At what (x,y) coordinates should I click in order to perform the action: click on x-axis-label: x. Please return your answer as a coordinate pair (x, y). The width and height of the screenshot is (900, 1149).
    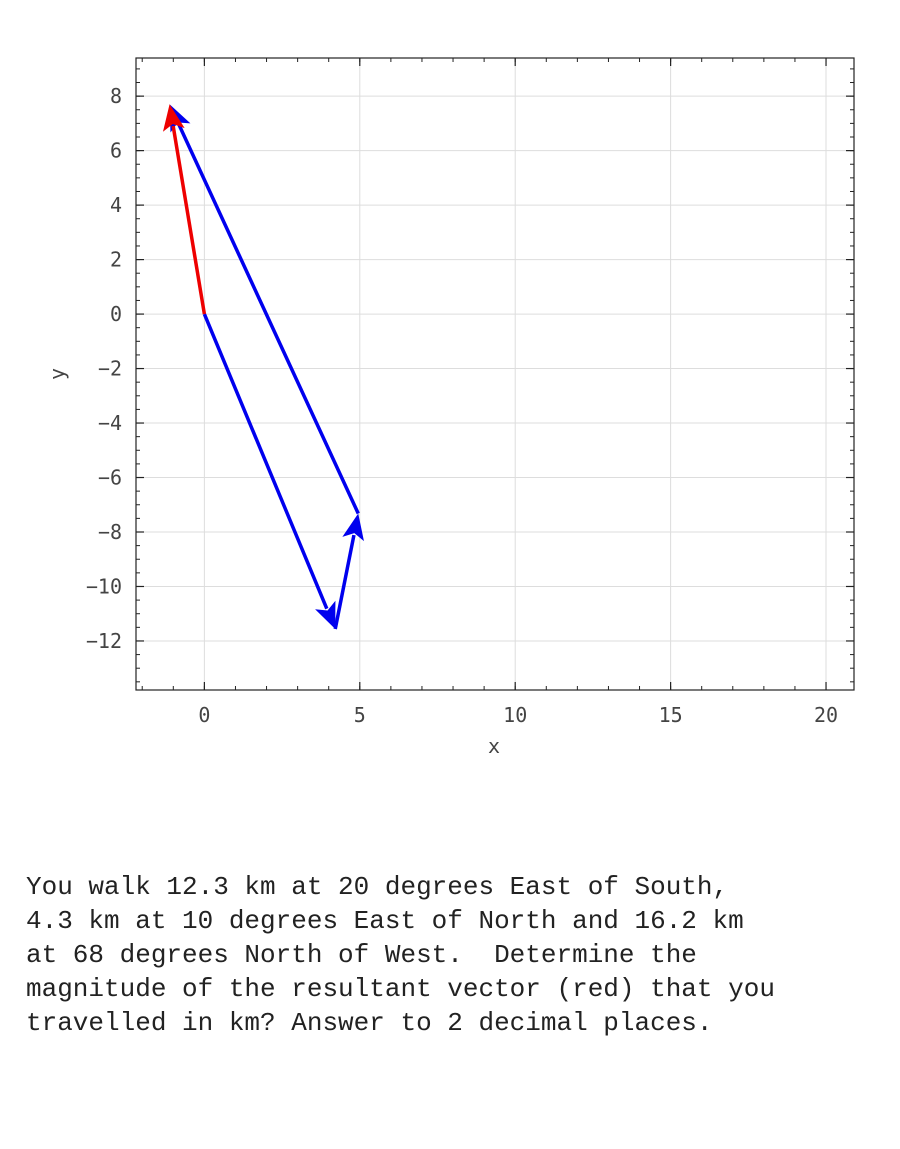
    Looking at the image, I should click on (494, 746).